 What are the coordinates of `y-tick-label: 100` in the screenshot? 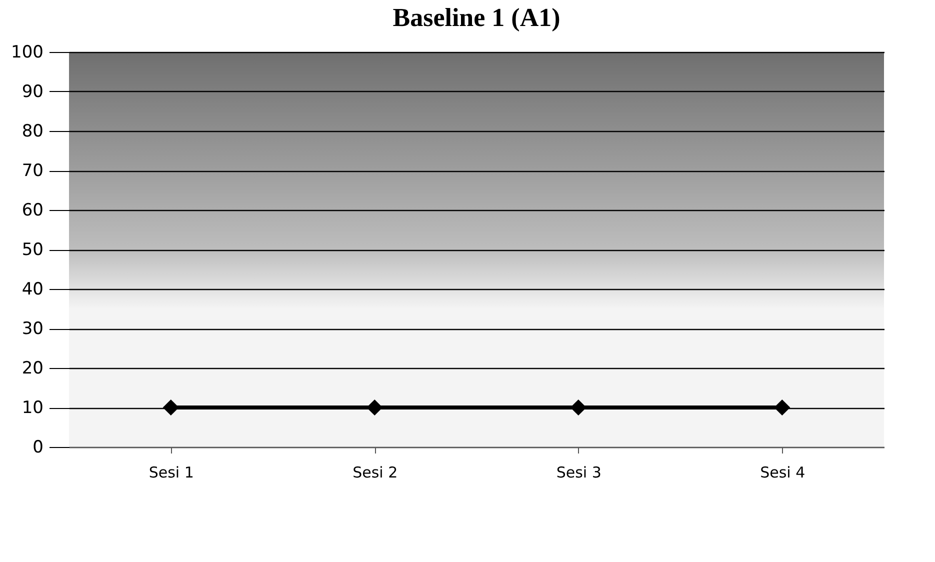 It's located at (27, 52).